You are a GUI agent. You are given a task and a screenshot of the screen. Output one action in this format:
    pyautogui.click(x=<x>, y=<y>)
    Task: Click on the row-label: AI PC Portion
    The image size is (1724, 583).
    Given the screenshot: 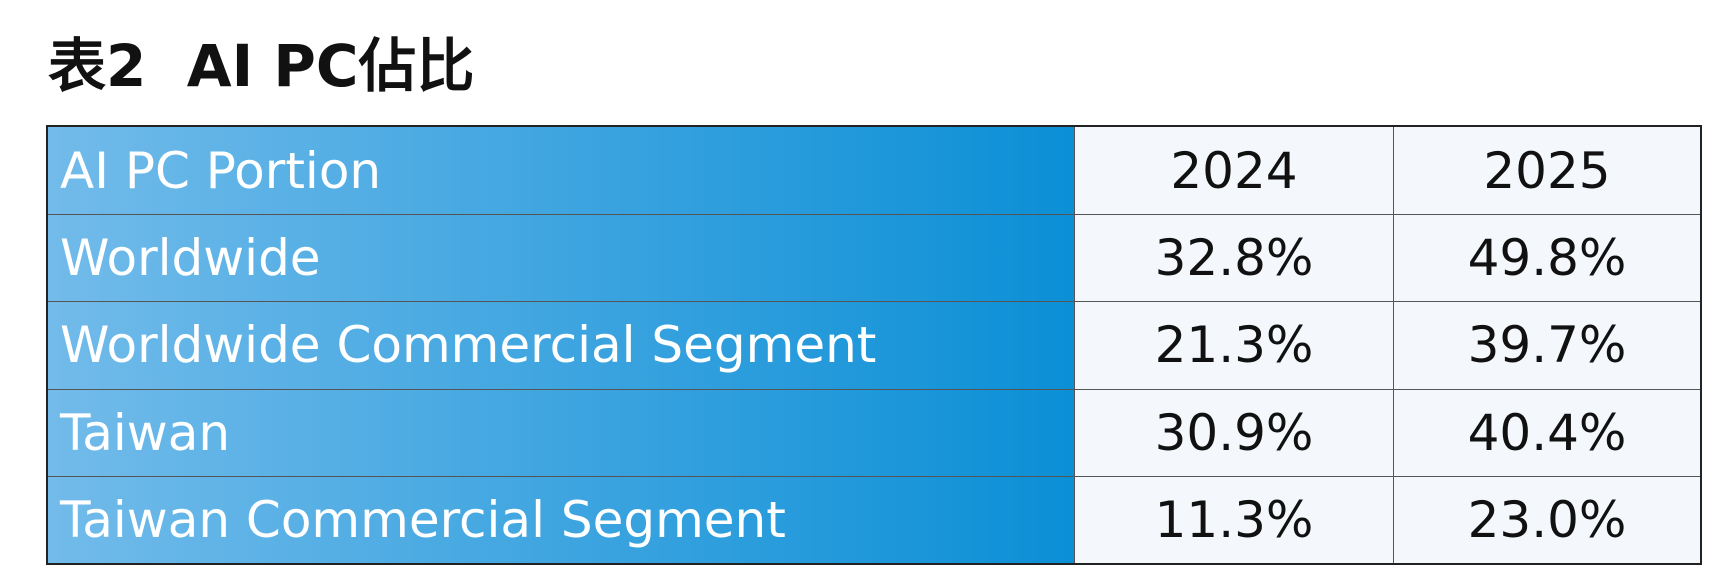 What is the action you would take?
    pyautogui.click(x=561, y=171)
    